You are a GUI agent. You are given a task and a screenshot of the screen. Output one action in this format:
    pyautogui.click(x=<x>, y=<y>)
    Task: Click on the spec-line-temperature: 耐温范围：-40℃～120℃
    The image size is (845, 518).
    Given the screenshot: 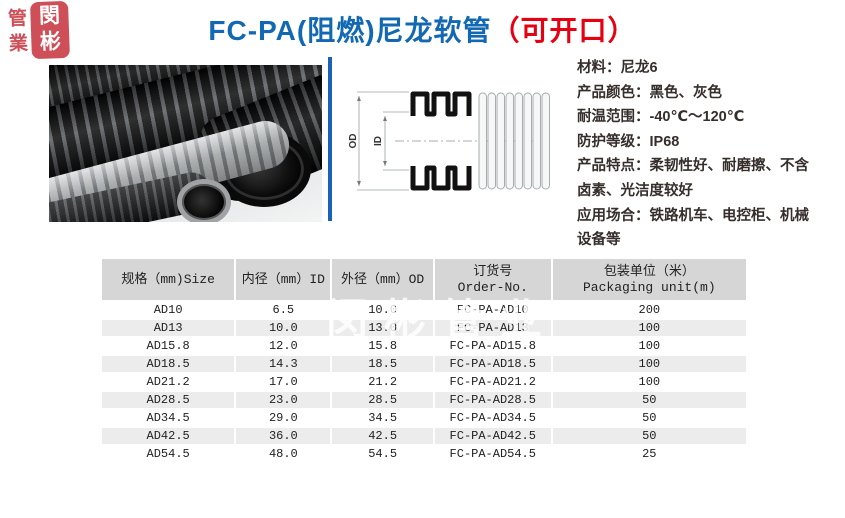 What is the action you would take?
    pyautogui.click(x=661, y=117)
    